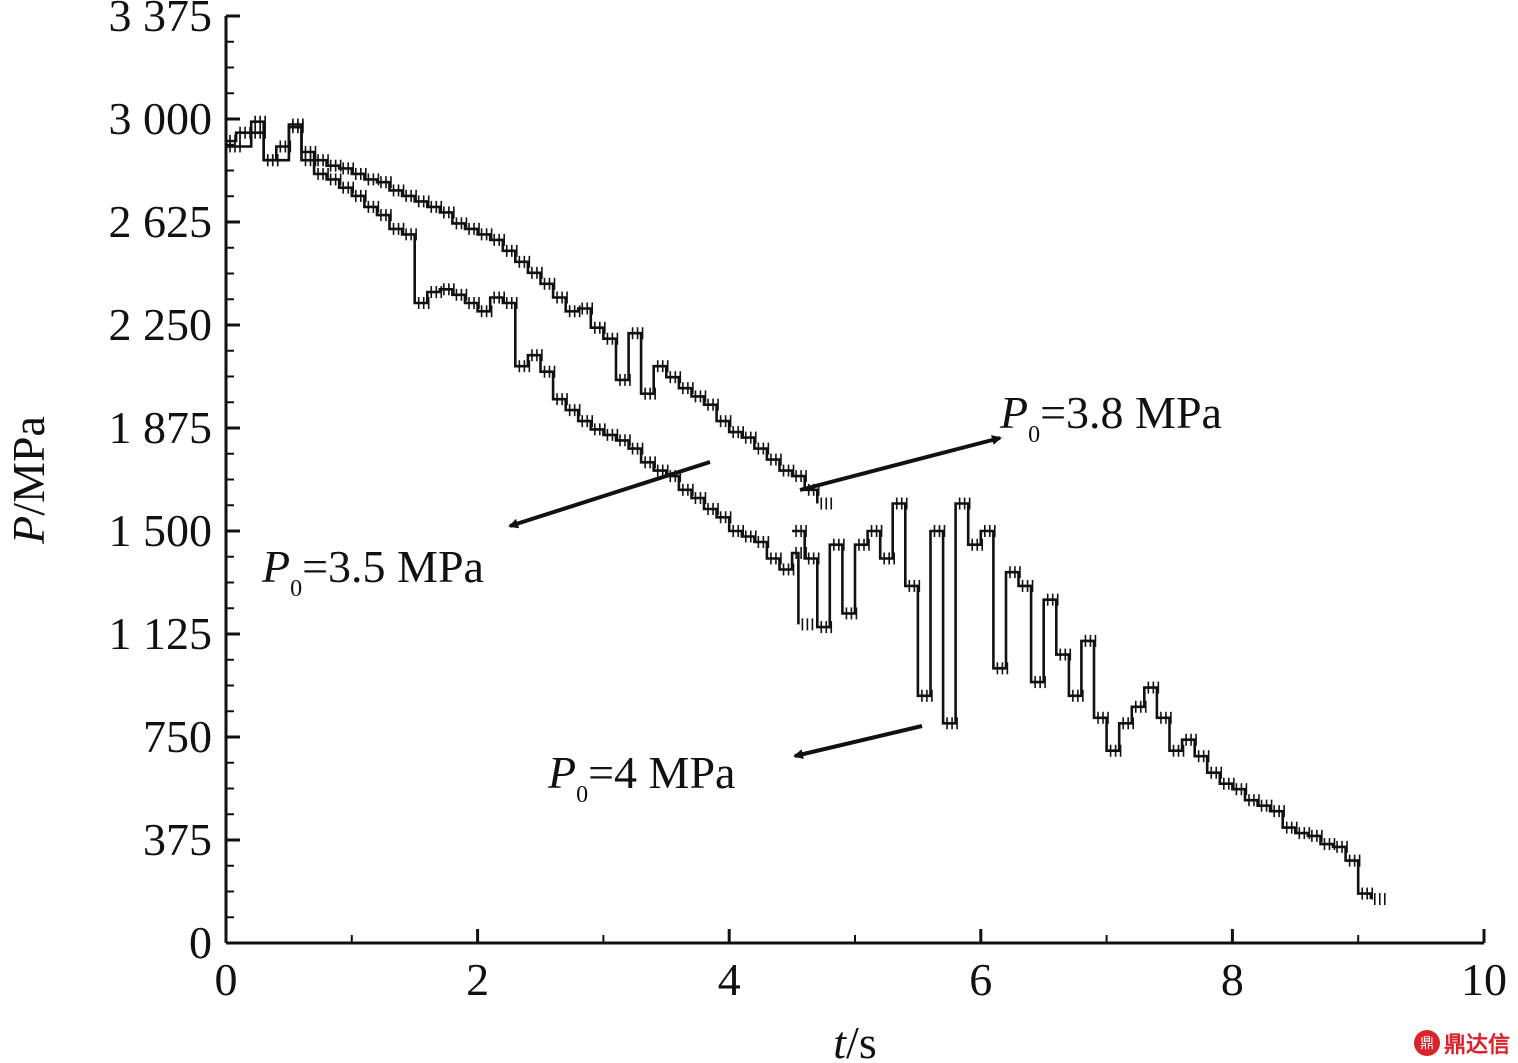  Describe the element at coordinates (1476, 1045) in the screenshot. I see `watermark-text: 鼎达信` at that location.